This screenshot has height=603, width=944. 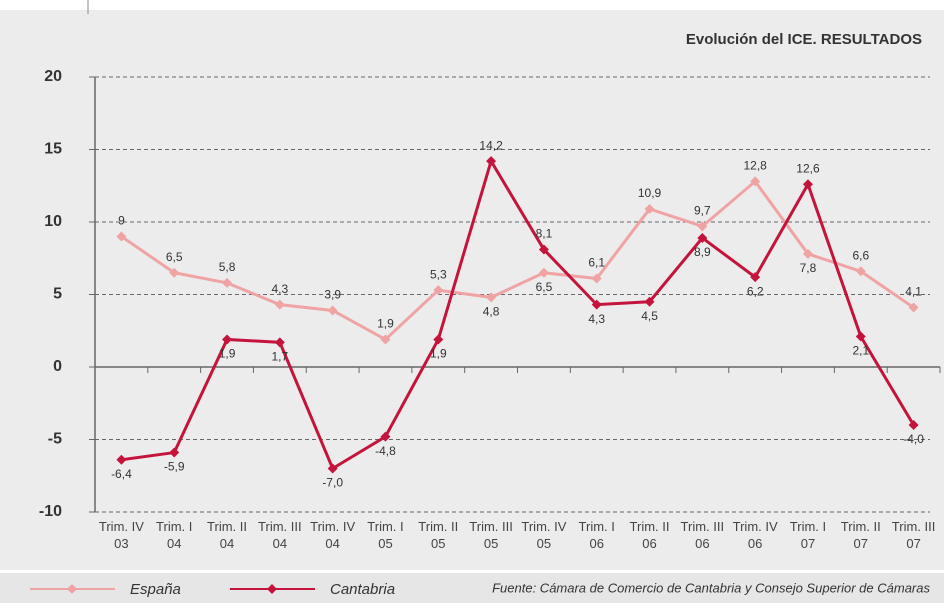 What do you see at coordinates (649, 316) in the screenshot?
I see `data-label: 4,5` at bounding box center [649, 316].